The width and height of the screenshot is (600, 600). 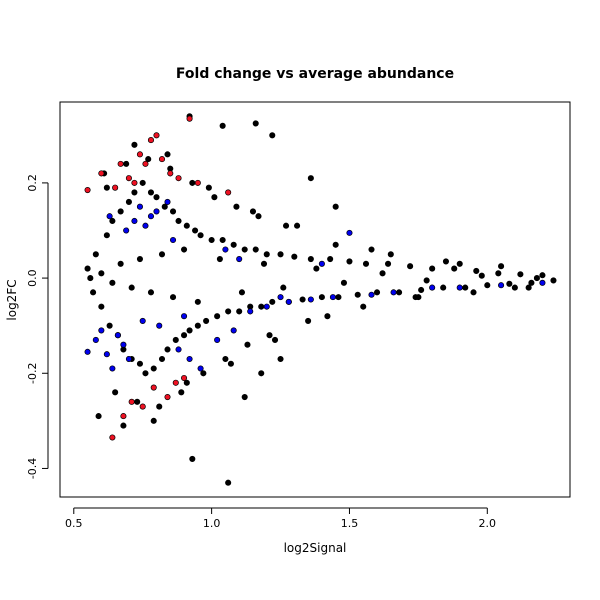 I want to click on y-tick-label-1: -0.2, so click(x=32, y=373).